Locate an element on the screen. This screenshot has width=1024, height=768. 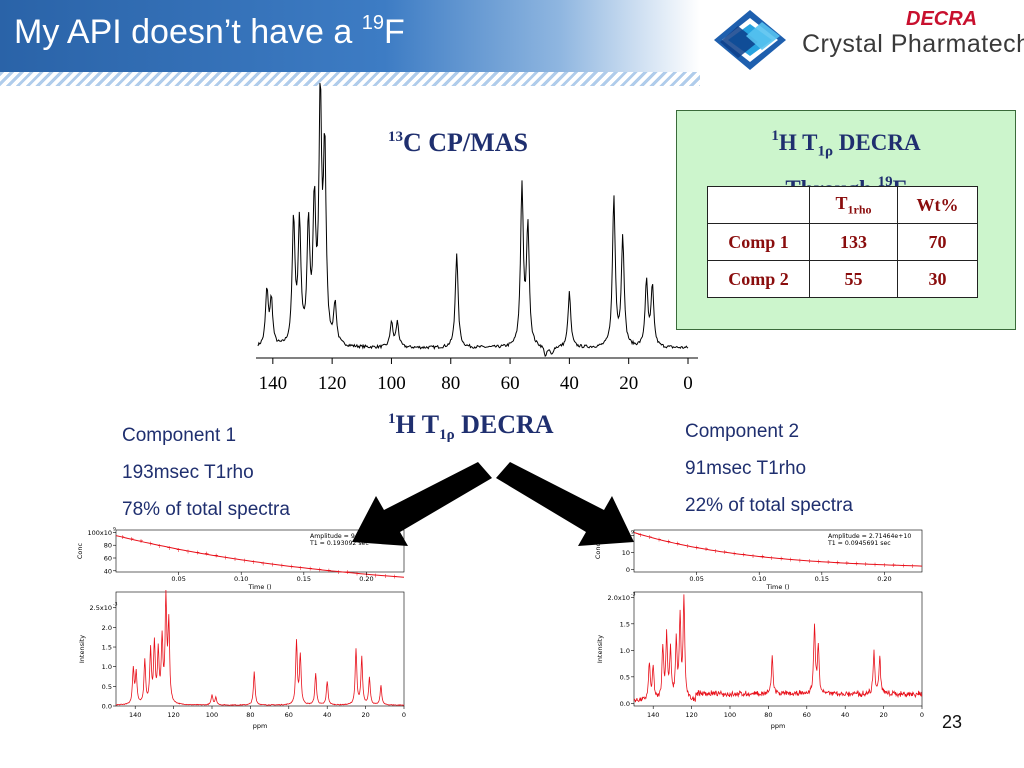
table-cell: 133 is located at coordinates (853, 242).